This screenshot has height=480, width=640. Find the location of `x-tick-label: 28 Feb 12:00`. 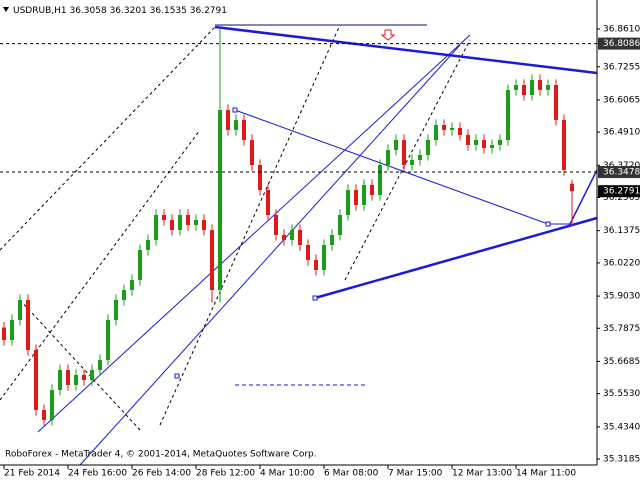

x-tick-label: 28 Feb 12:00 is located at coordinates (225, 474).